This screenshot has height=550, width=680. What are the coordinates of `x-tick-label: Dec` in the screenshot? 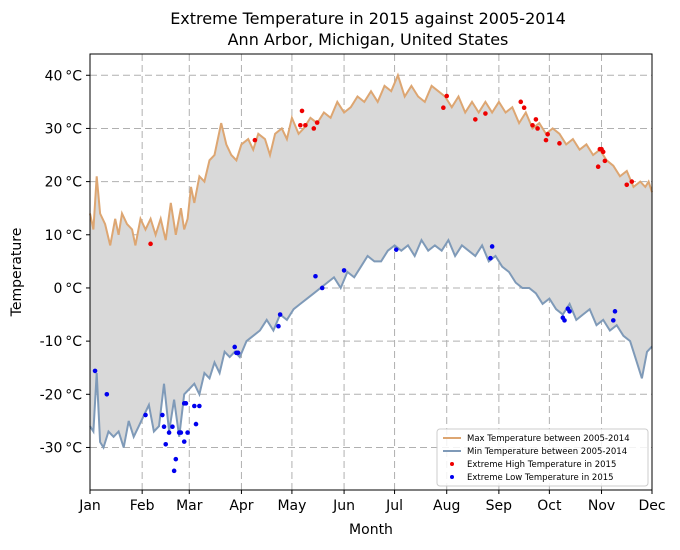 It's located at (651, 506).